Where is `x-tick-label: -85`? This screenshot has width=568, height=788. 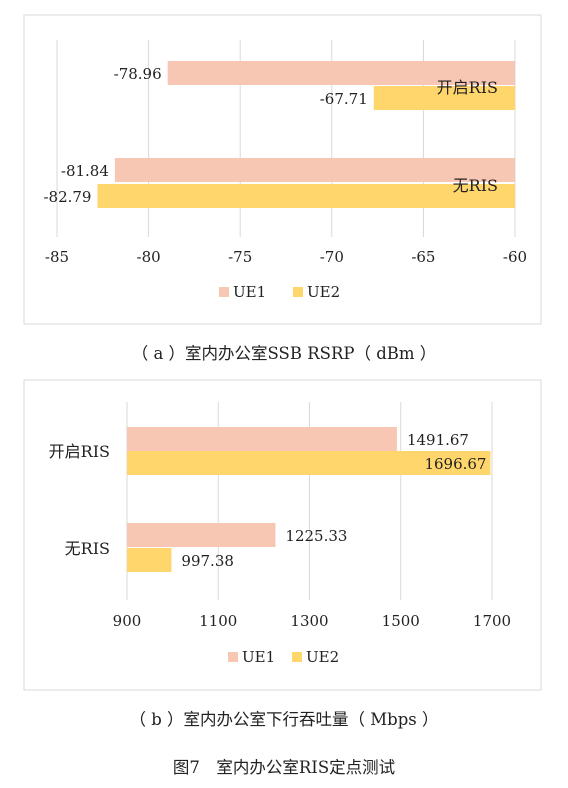 x-tick-label: -85 is located at coordinates (57, 257).